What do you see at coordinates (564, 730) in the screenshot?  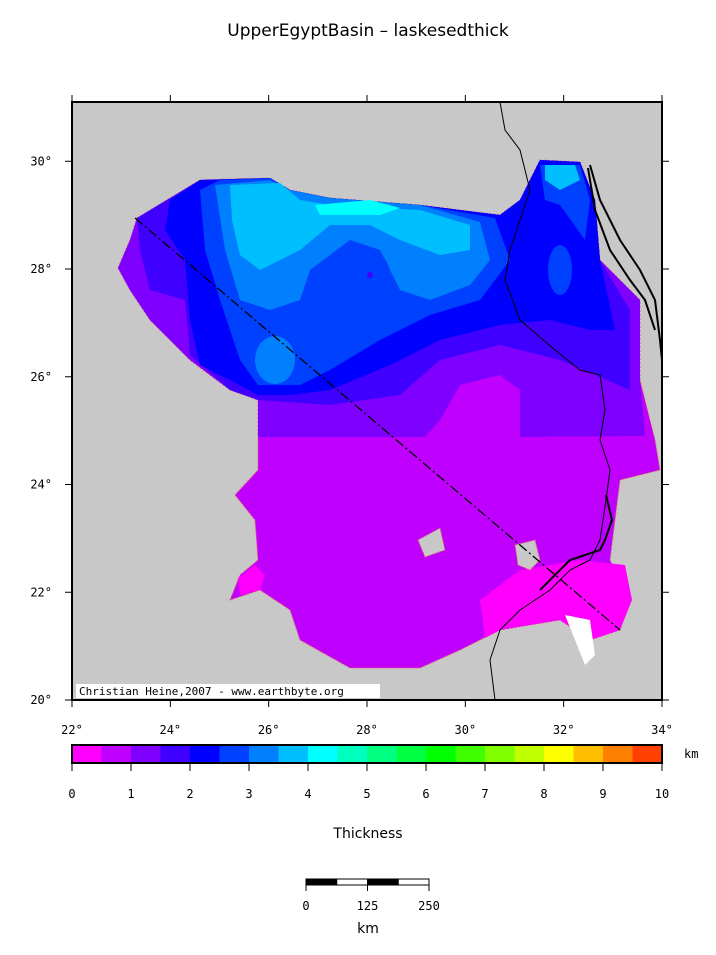 I see `x-tick-label: 32°` at bounding box center [564, 730].